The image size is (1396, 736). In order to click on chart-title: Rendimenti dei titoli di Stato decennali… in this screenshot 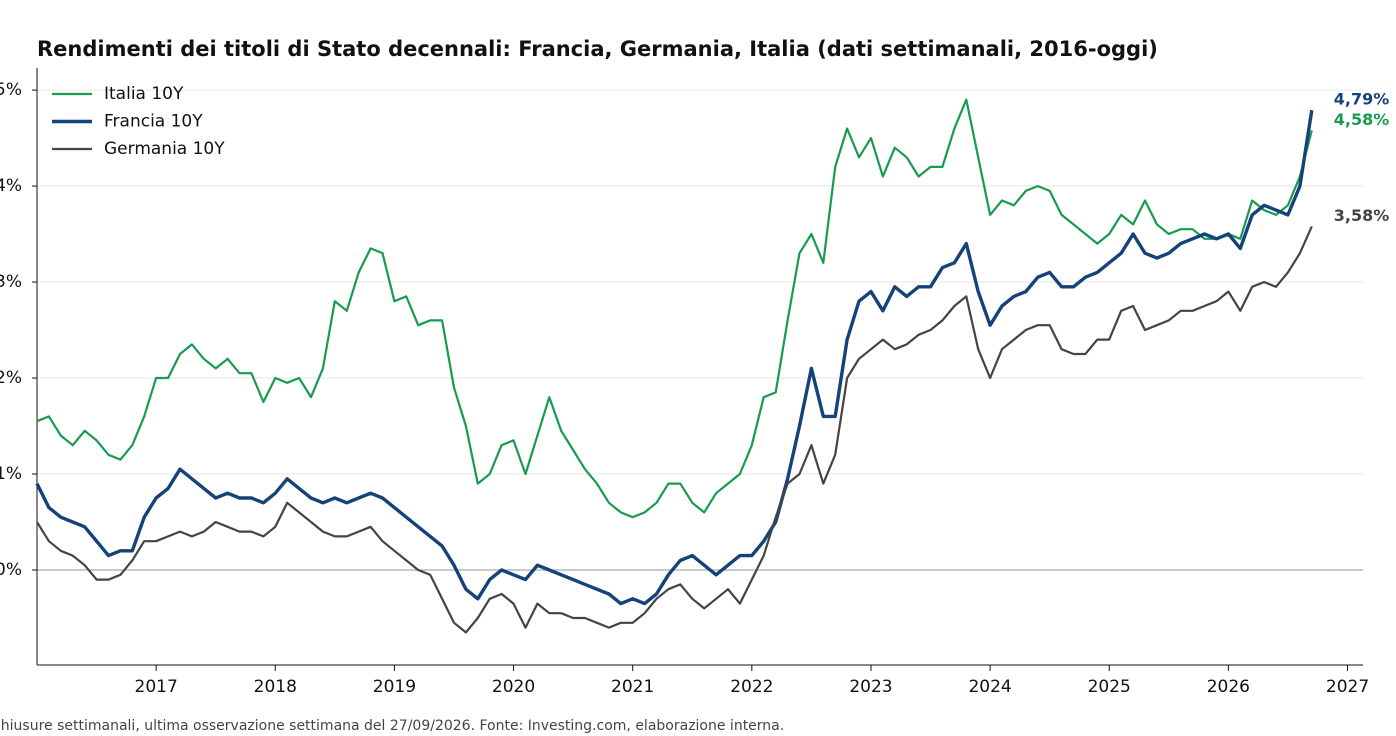, I will do `click(597, 49)`.